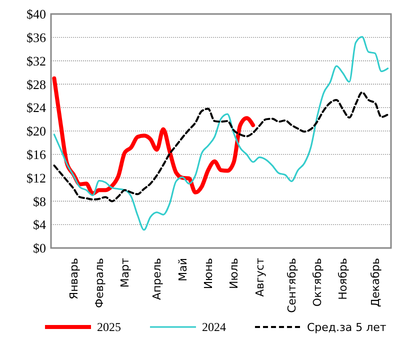 The image size is (413, 339). I want to click on y-tick-label: $32, so click(36, 60).